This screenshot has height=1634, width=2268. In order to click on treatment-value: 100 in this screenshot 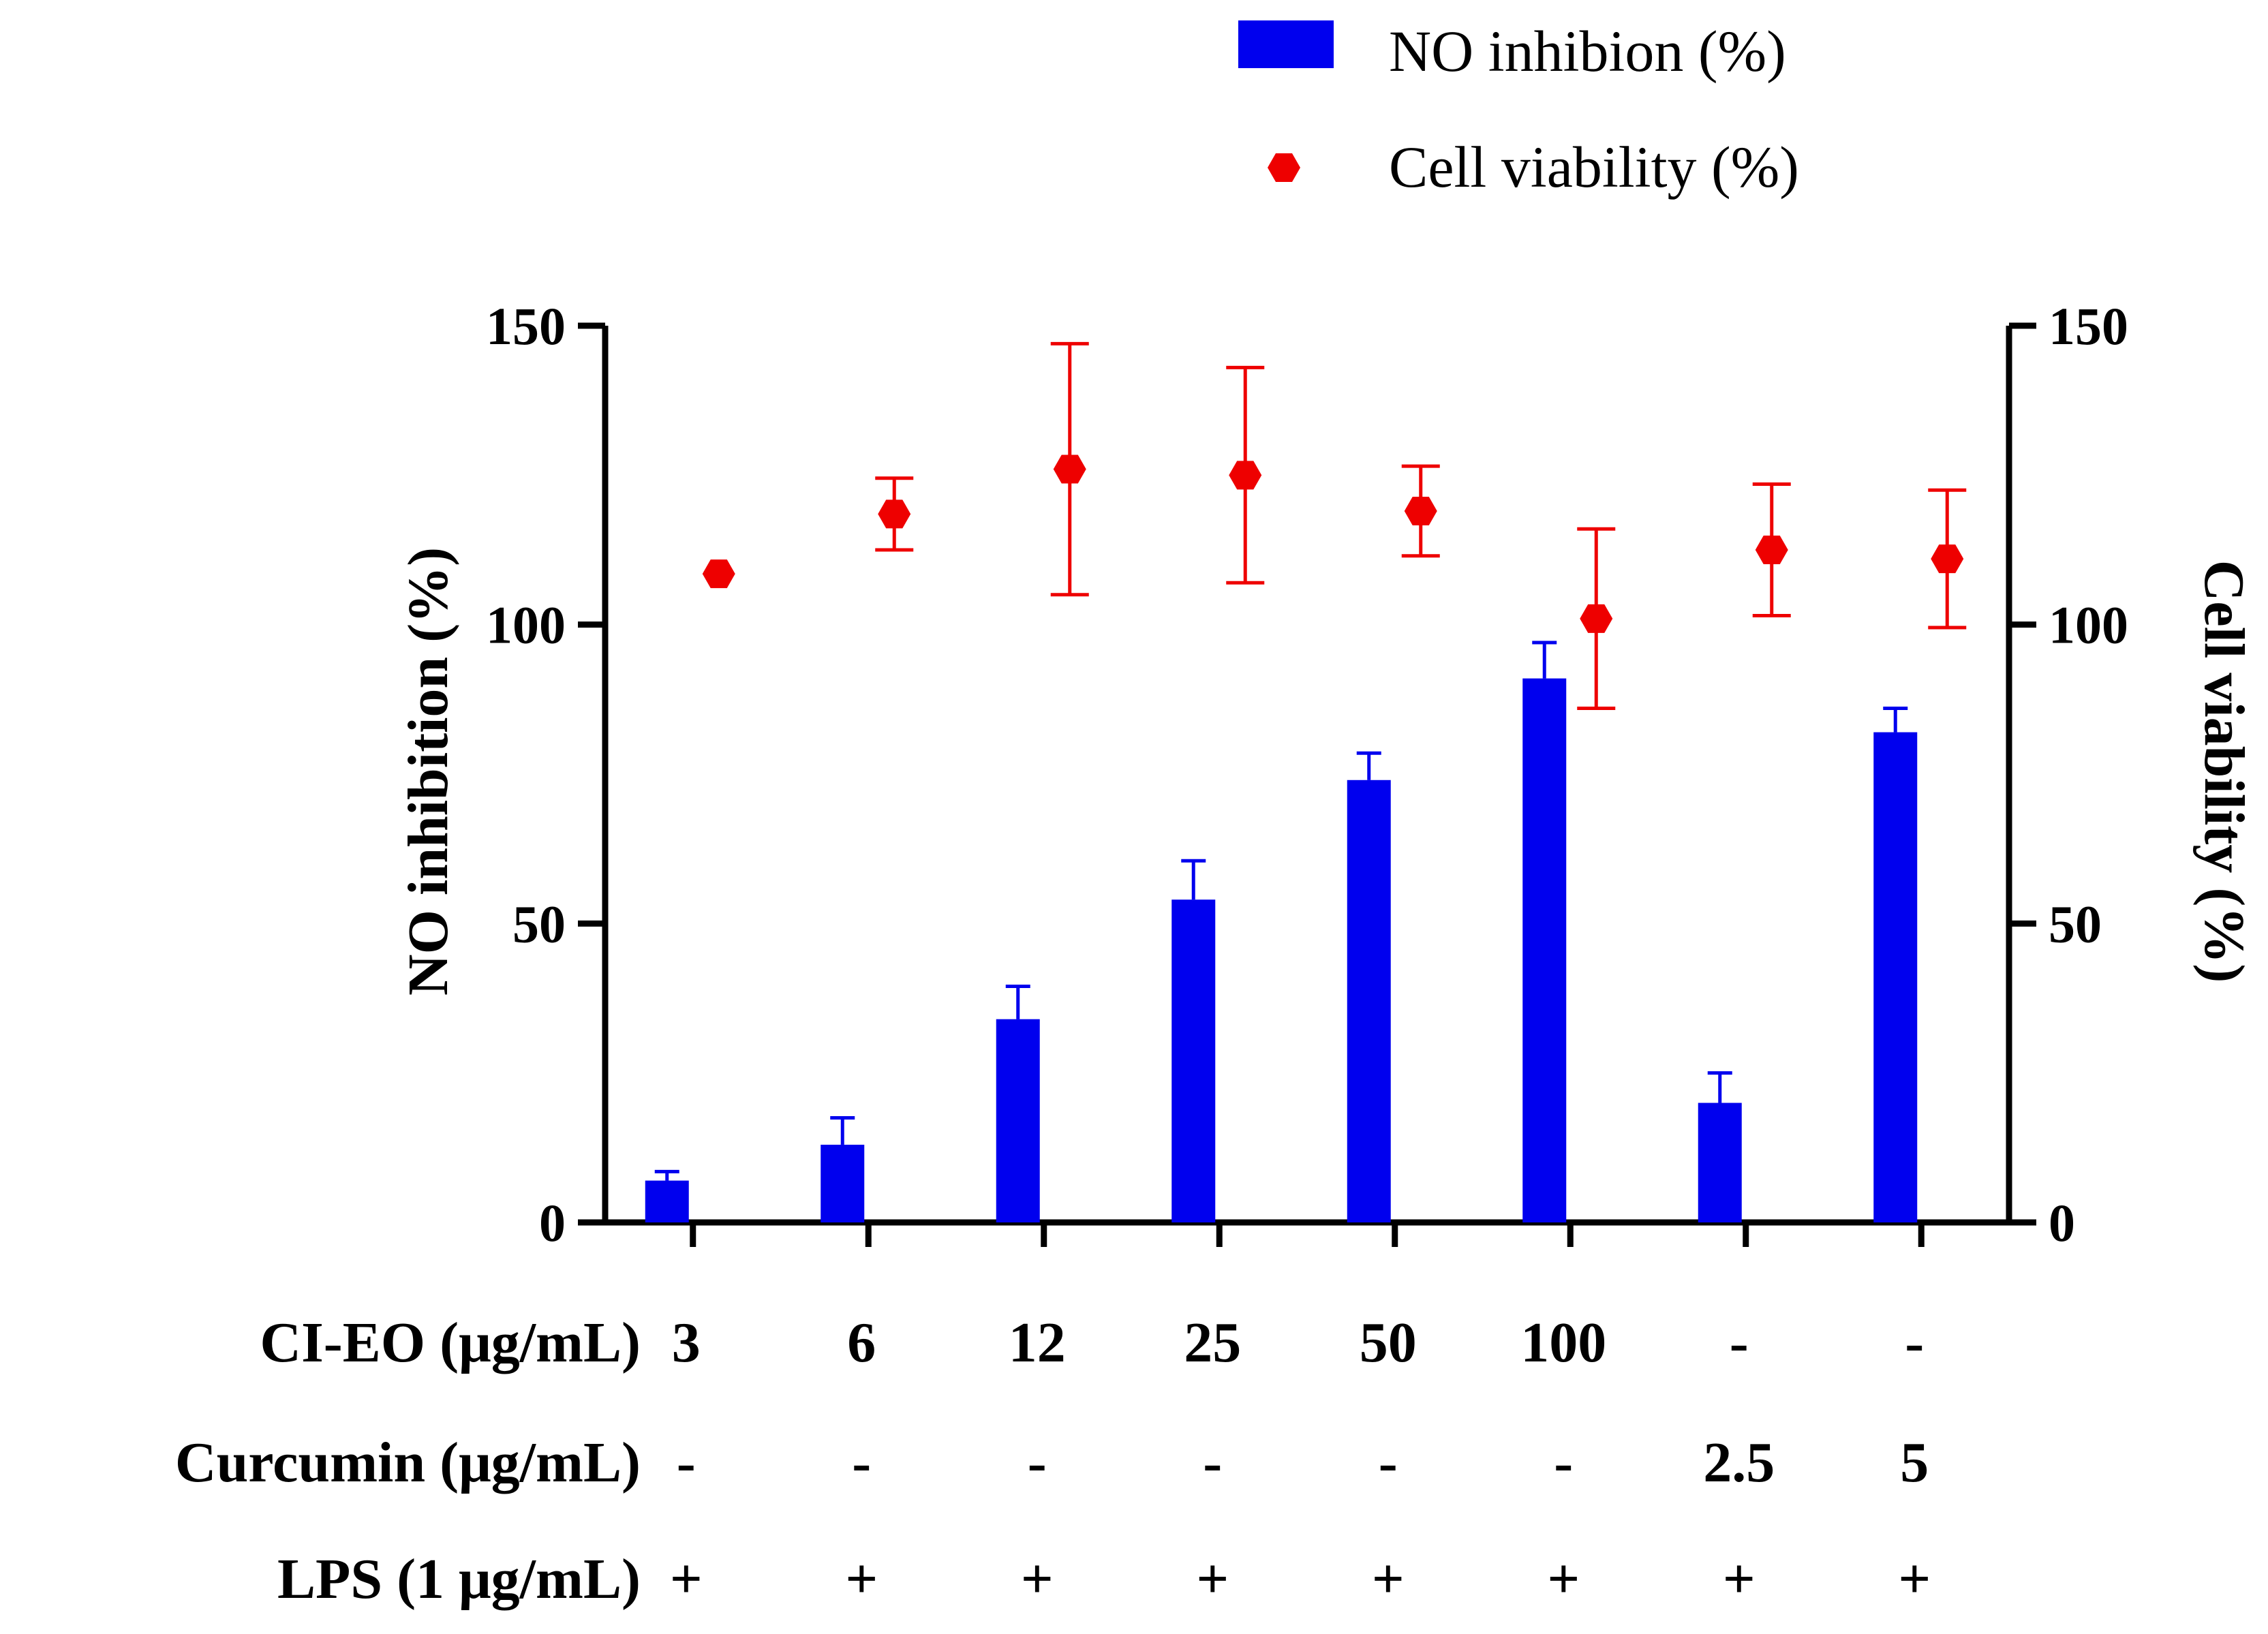, I will do `click(1563, 1342)`.